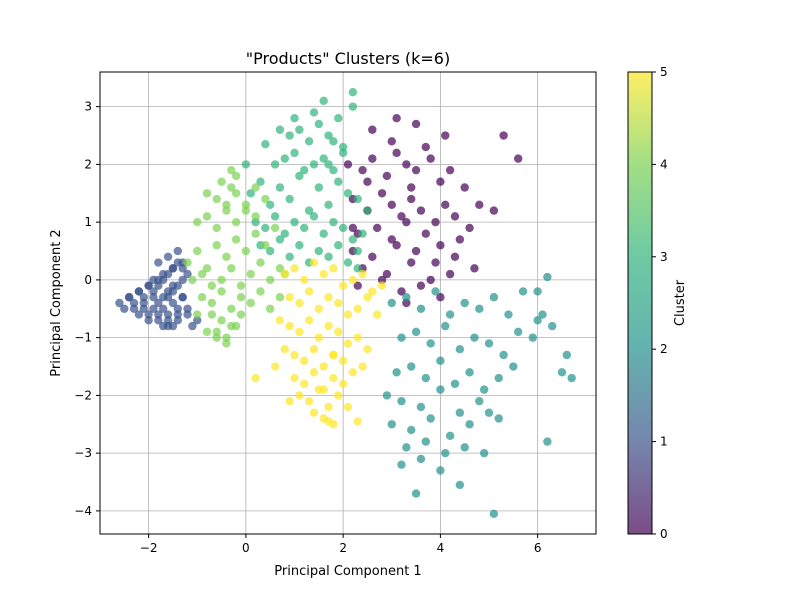  Describe the element at coordinates (664, 442) in the screenshot. I see `colorbar-tick-label: 1` at that location.